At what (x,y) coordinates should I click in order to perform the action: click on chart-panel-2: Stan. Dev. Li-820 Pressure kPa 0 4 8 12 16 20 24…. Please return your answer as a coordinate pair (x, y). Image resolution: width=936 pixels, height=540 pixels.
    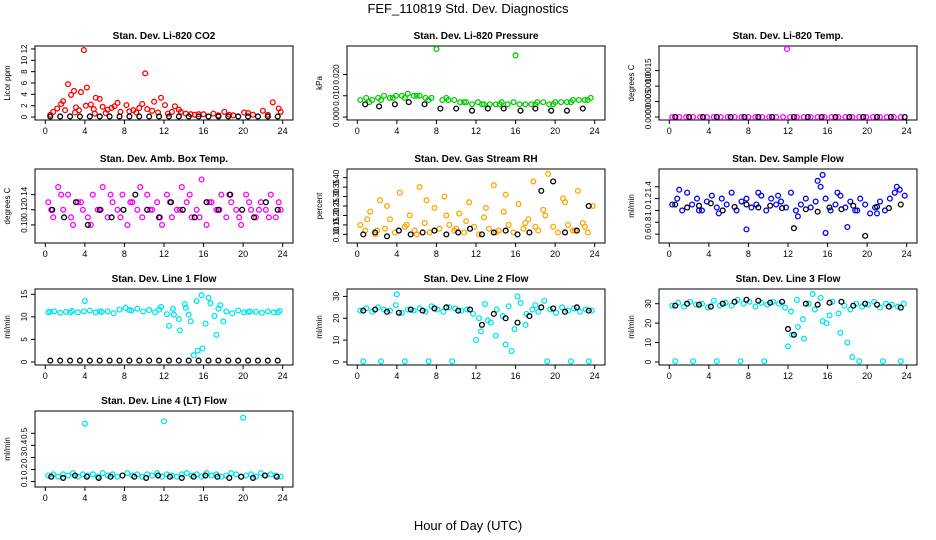
    Looking at the image, I should click on (460, 83).